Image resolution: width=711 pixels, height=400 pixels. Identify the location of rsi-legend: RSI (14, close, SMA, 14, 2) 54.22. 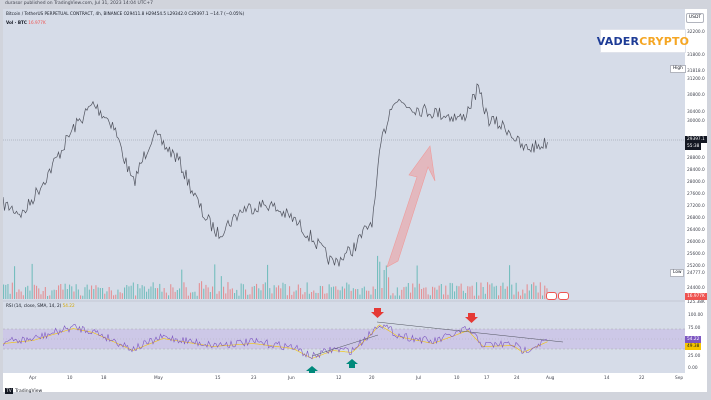
(40, 305).